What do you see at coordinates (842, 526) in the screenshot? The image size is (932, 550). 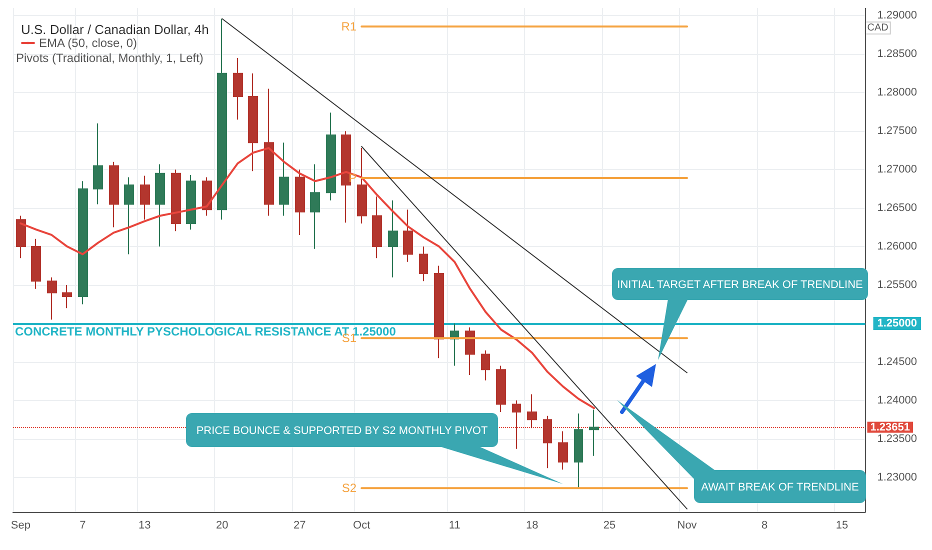 I see `x-tick-label: 15` at bounding box center [842, 526].